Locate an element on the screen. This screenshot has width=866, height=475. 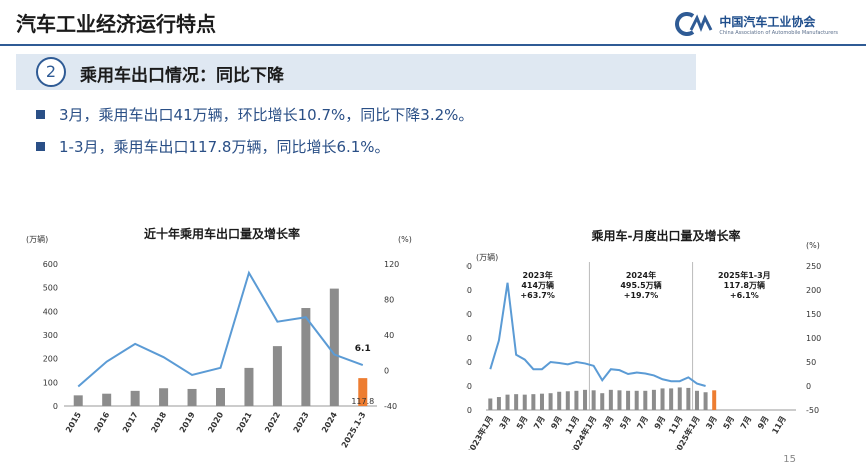
right-tick-label: -50 is located at coordinates (812, 410).